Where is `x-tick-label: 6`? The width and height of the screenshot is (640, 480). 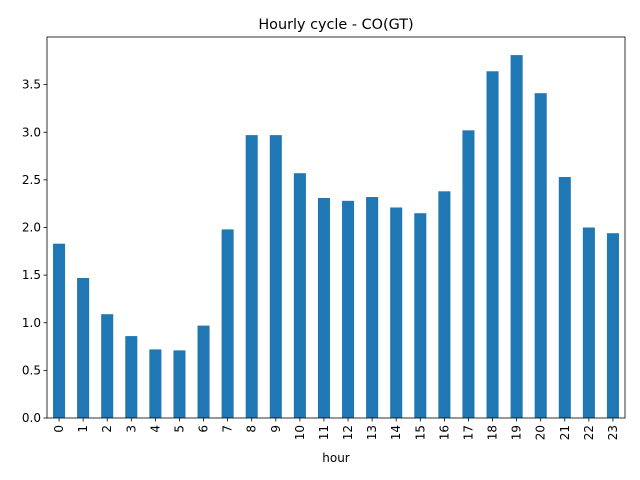 x-tick-label: 6 is located at coordinates (204, 429).